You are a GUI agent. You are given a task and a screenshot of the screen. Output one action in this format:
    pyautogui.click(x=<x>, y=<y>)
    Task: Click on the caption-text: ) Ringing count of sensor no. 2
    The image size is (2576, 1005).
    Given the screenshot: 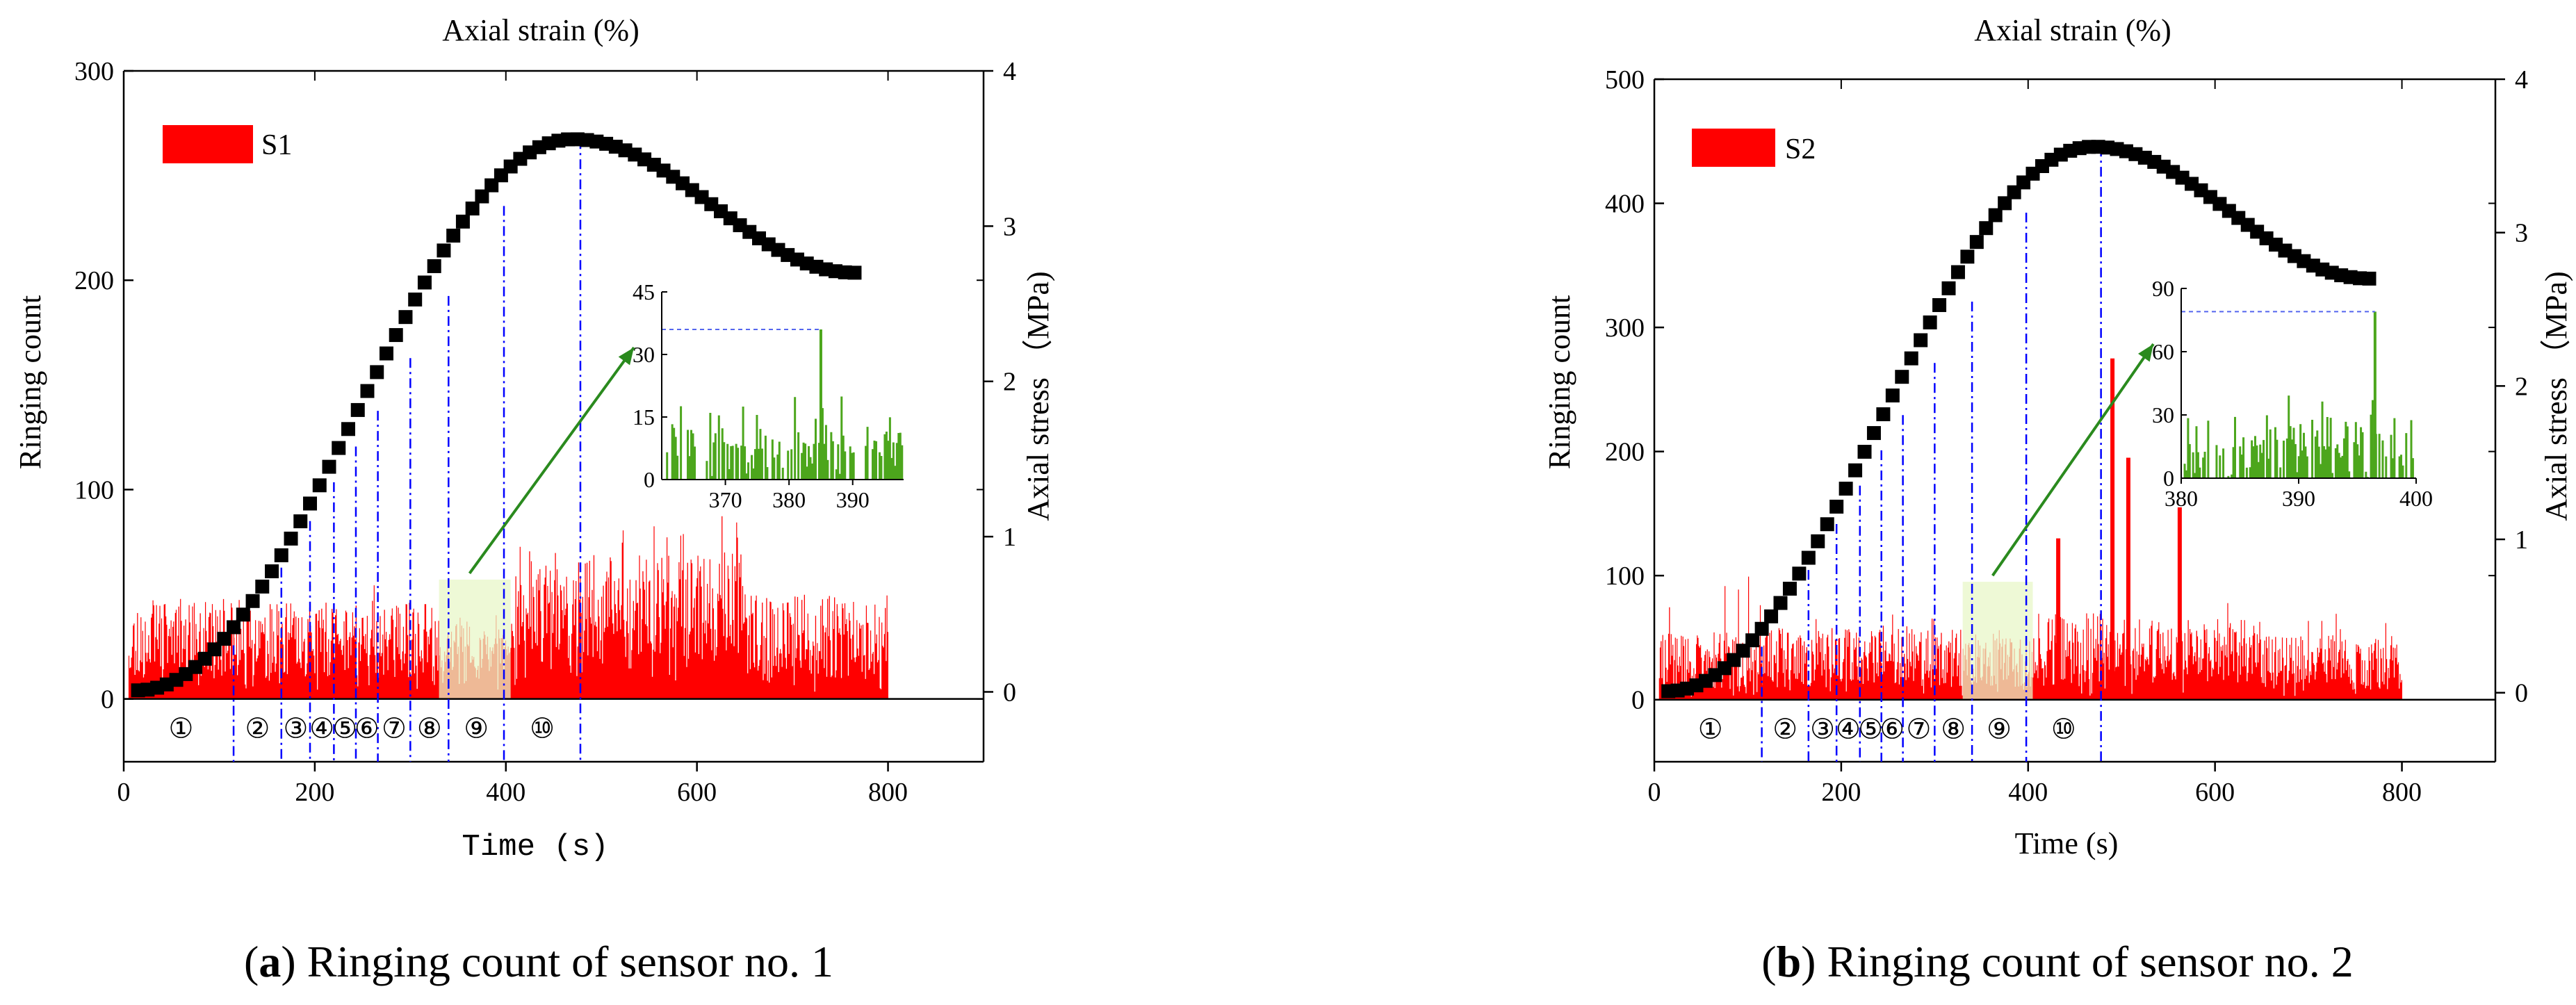 What is the action you would take?
    pyautogui.click(x=2077, y=961)
    